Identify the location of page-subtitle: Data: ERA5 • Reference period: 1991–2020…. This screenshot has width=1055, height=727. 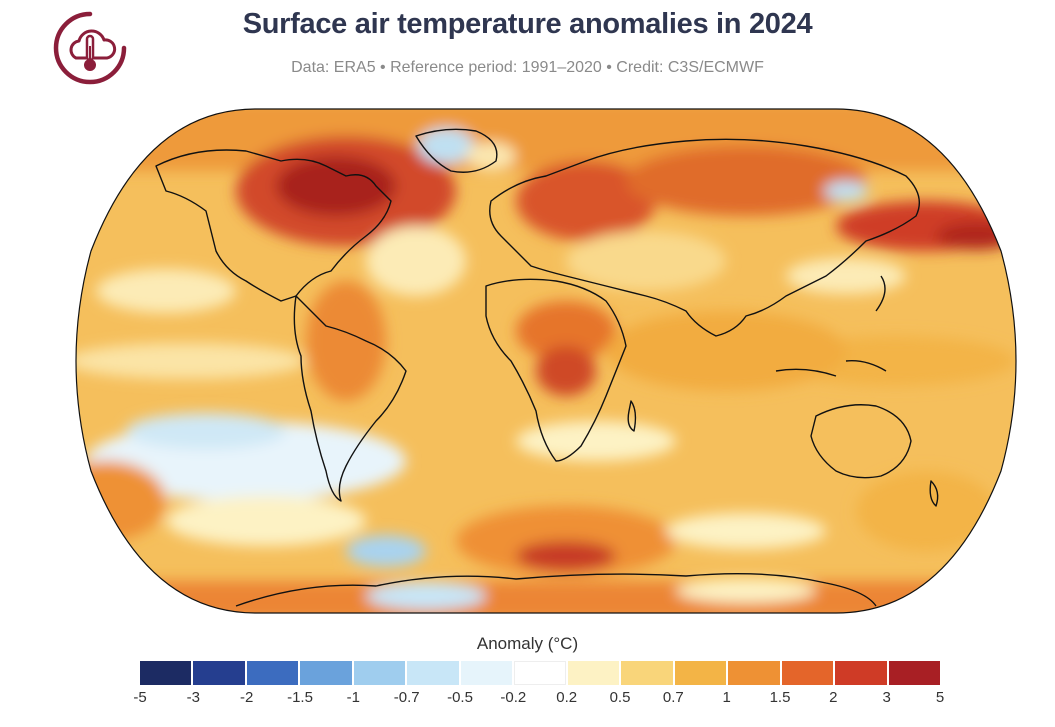
(527, 67).